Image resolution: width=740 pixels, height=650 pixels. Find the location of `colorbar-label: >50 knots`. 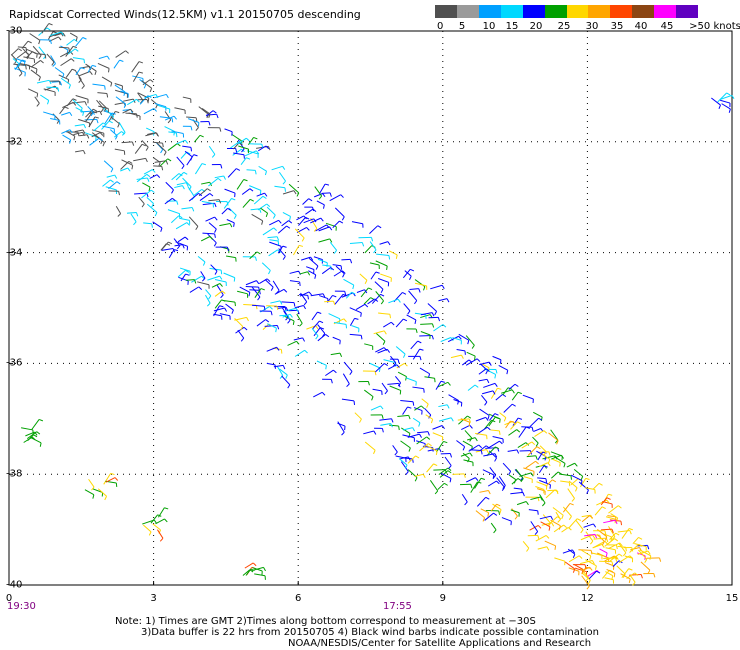

colorbar-label: >50 knots is located at coordinates (714, 26).